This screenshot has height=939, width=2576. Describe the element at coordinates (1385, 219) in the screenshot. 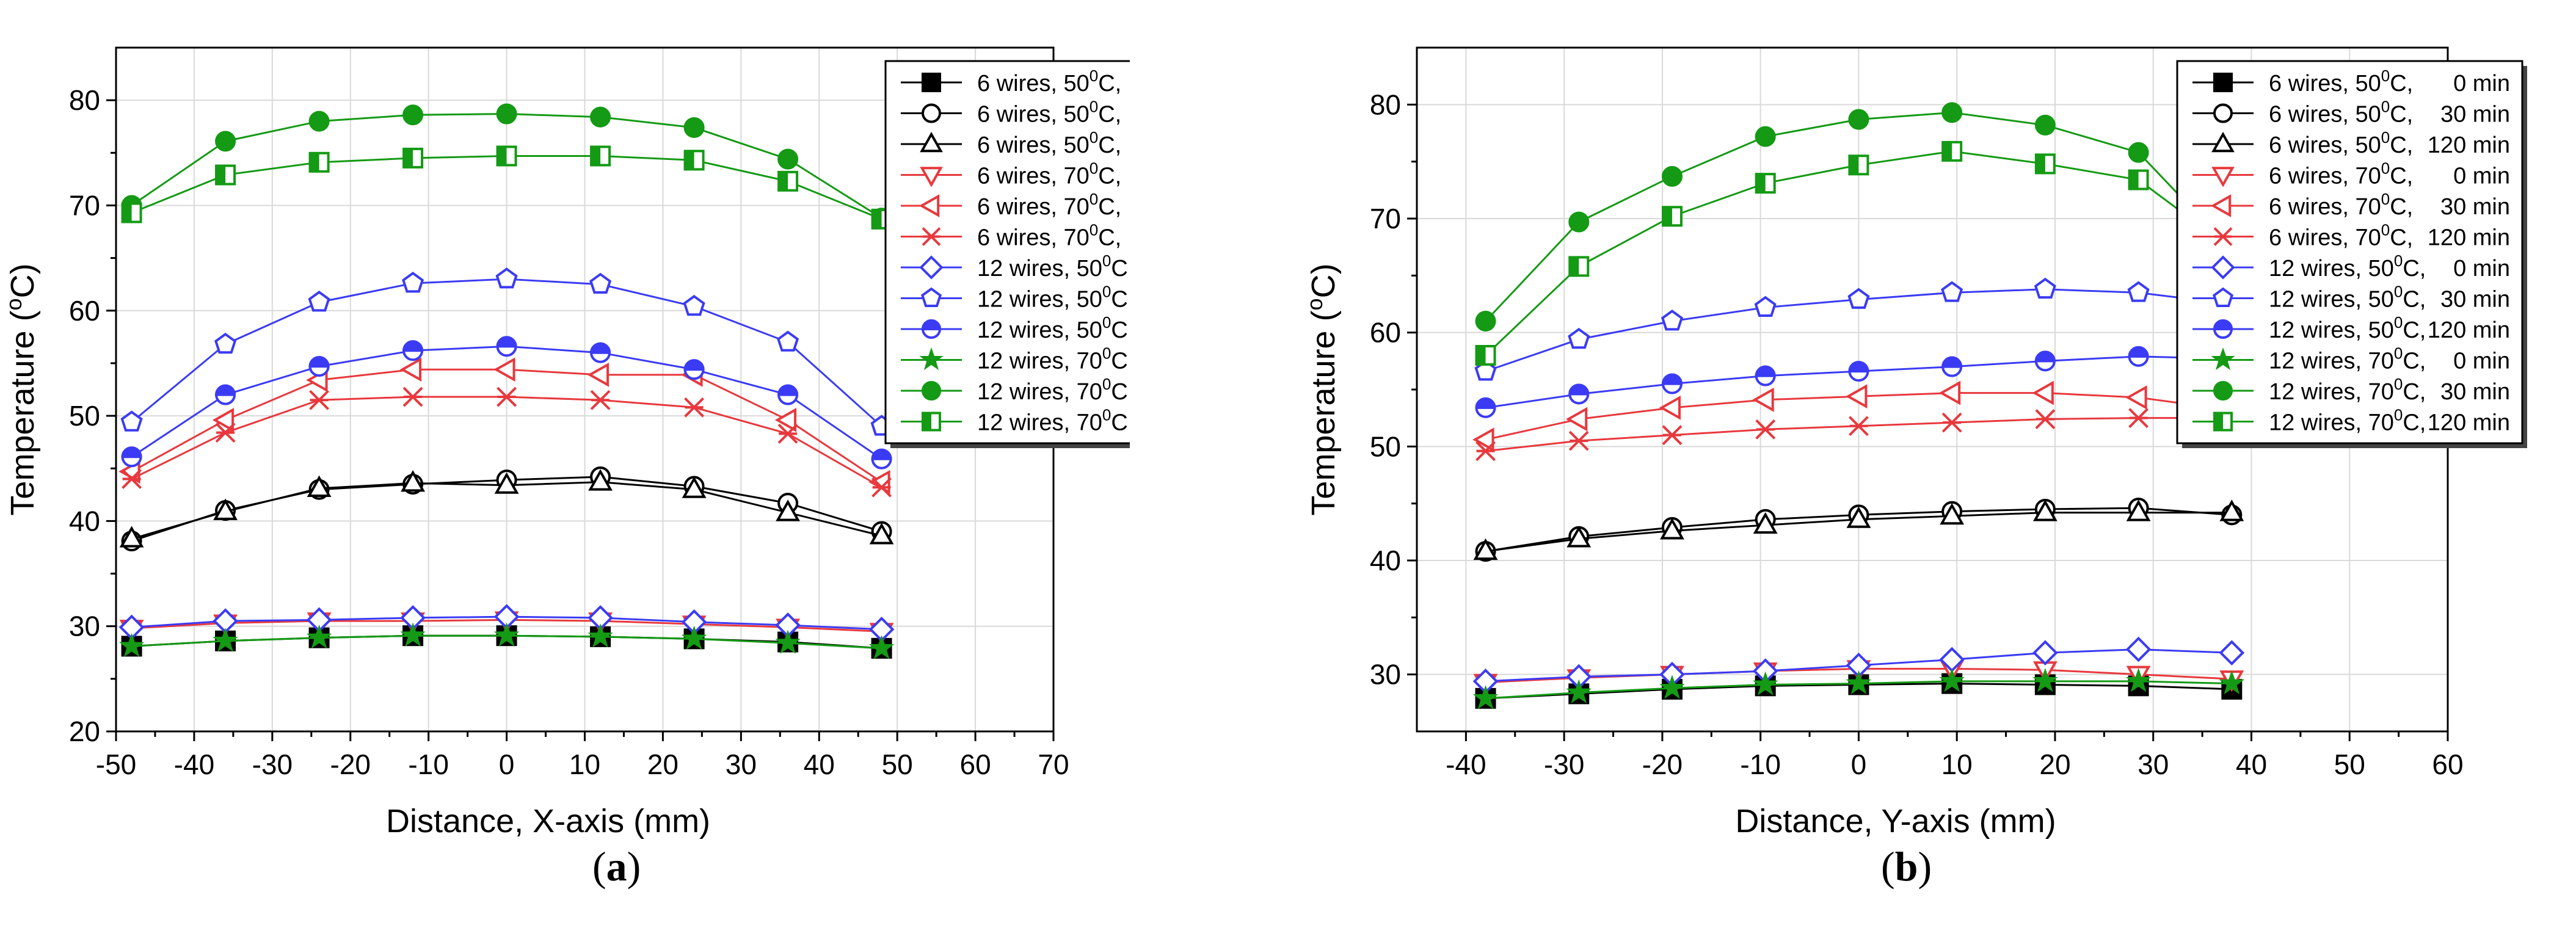

I see `y-tick-label: 70` at that location.